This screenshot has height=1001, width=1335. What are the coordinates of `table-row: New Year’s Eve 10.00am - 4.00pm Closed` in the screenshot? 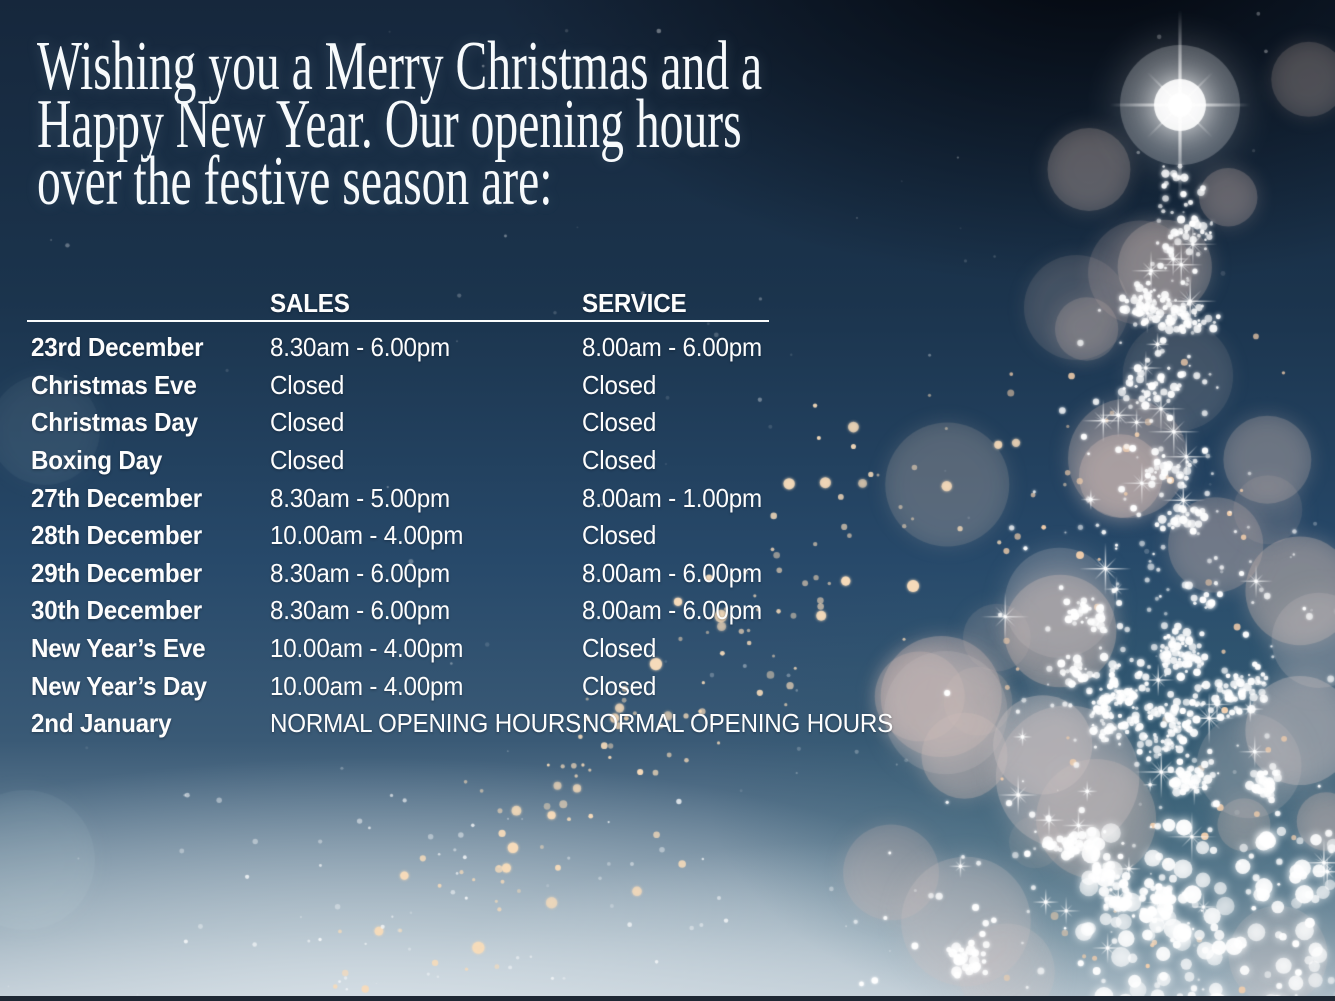 It's located at (398, 649).